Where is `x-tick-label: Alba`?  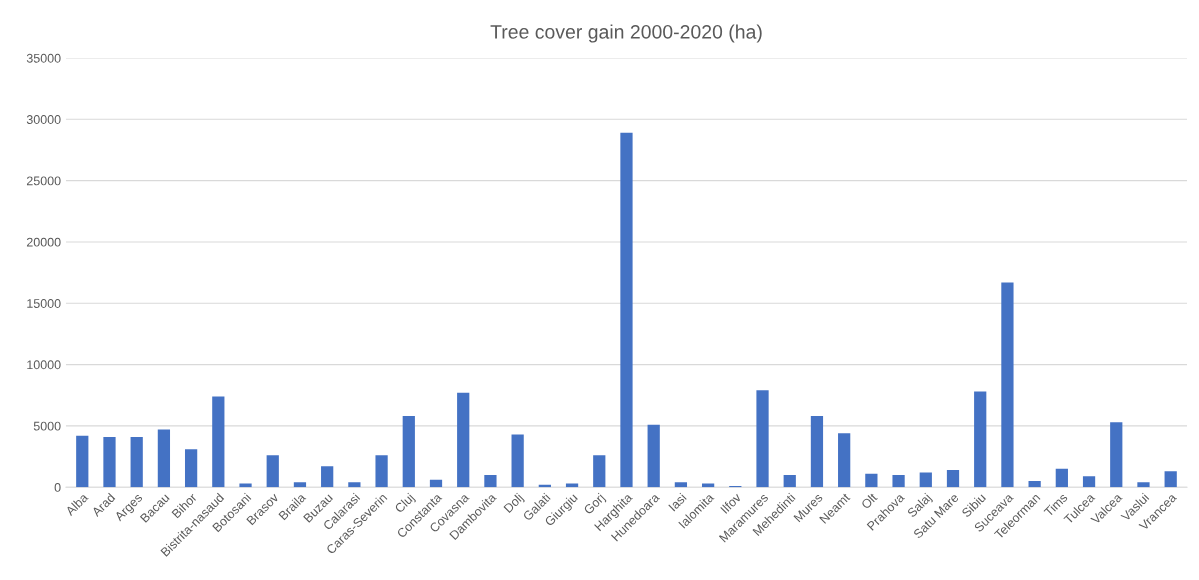 x-tick-label: Alba is located at coordinates (76, 504).